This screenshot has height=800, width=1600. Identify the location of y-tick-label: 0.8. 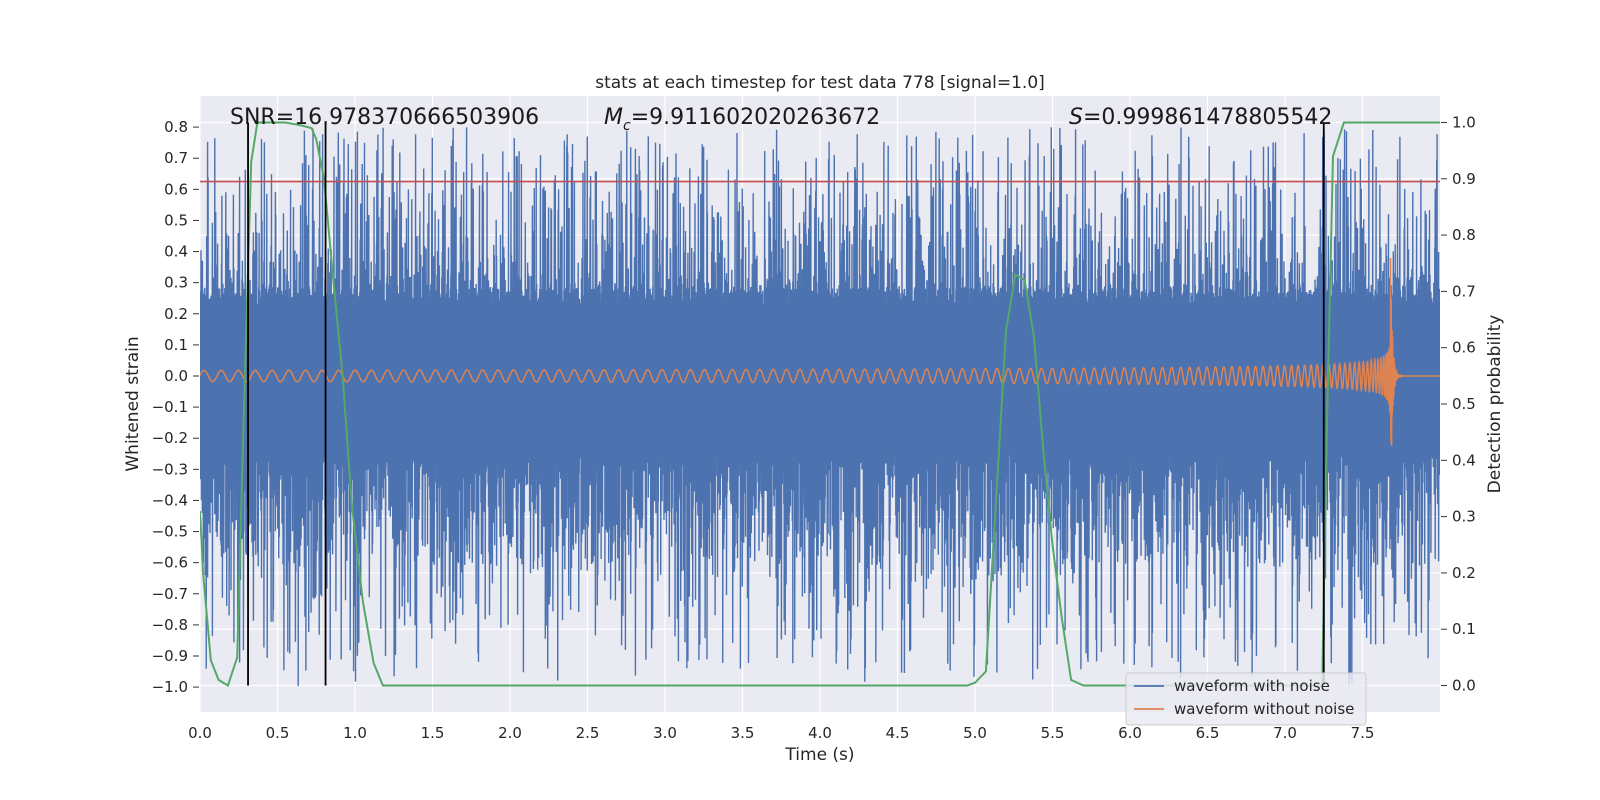
(176, 127).